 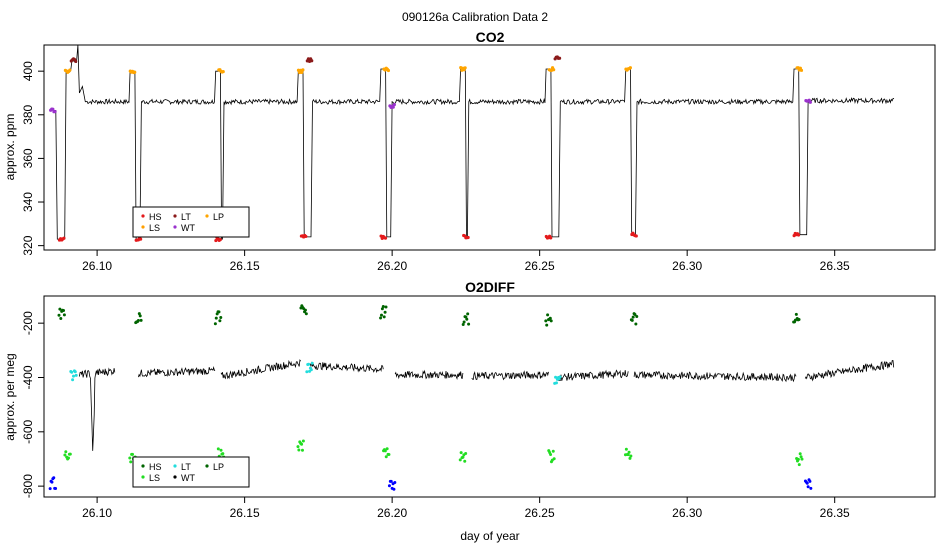 I want to click on o2-legend-label-ls: LS, so click(x=154, y=478).